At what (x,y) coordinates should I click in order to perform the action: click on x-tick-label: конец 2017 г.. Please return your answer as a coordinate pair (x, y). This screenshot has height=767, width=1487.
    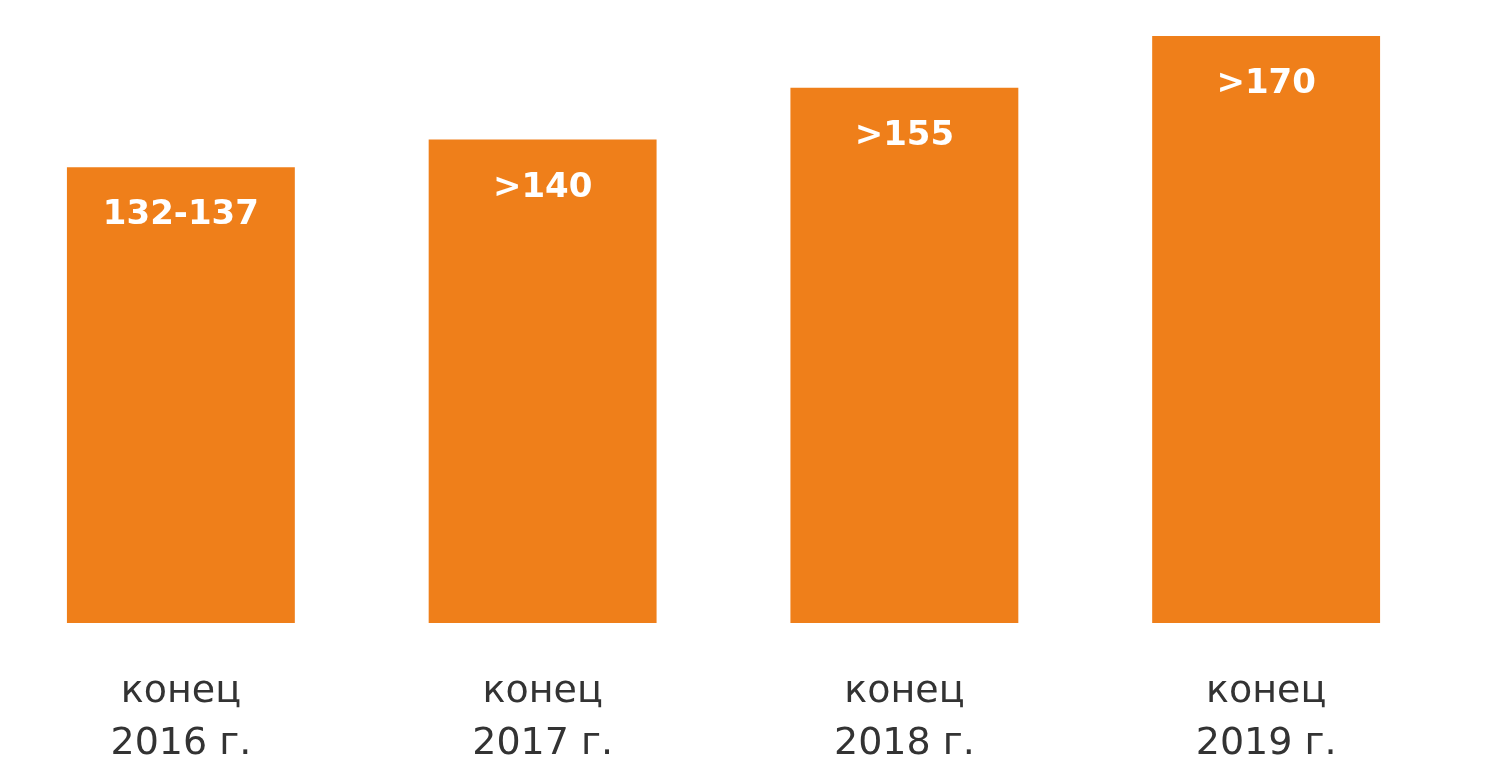
    Looking at the image, I should click on (543, 715).